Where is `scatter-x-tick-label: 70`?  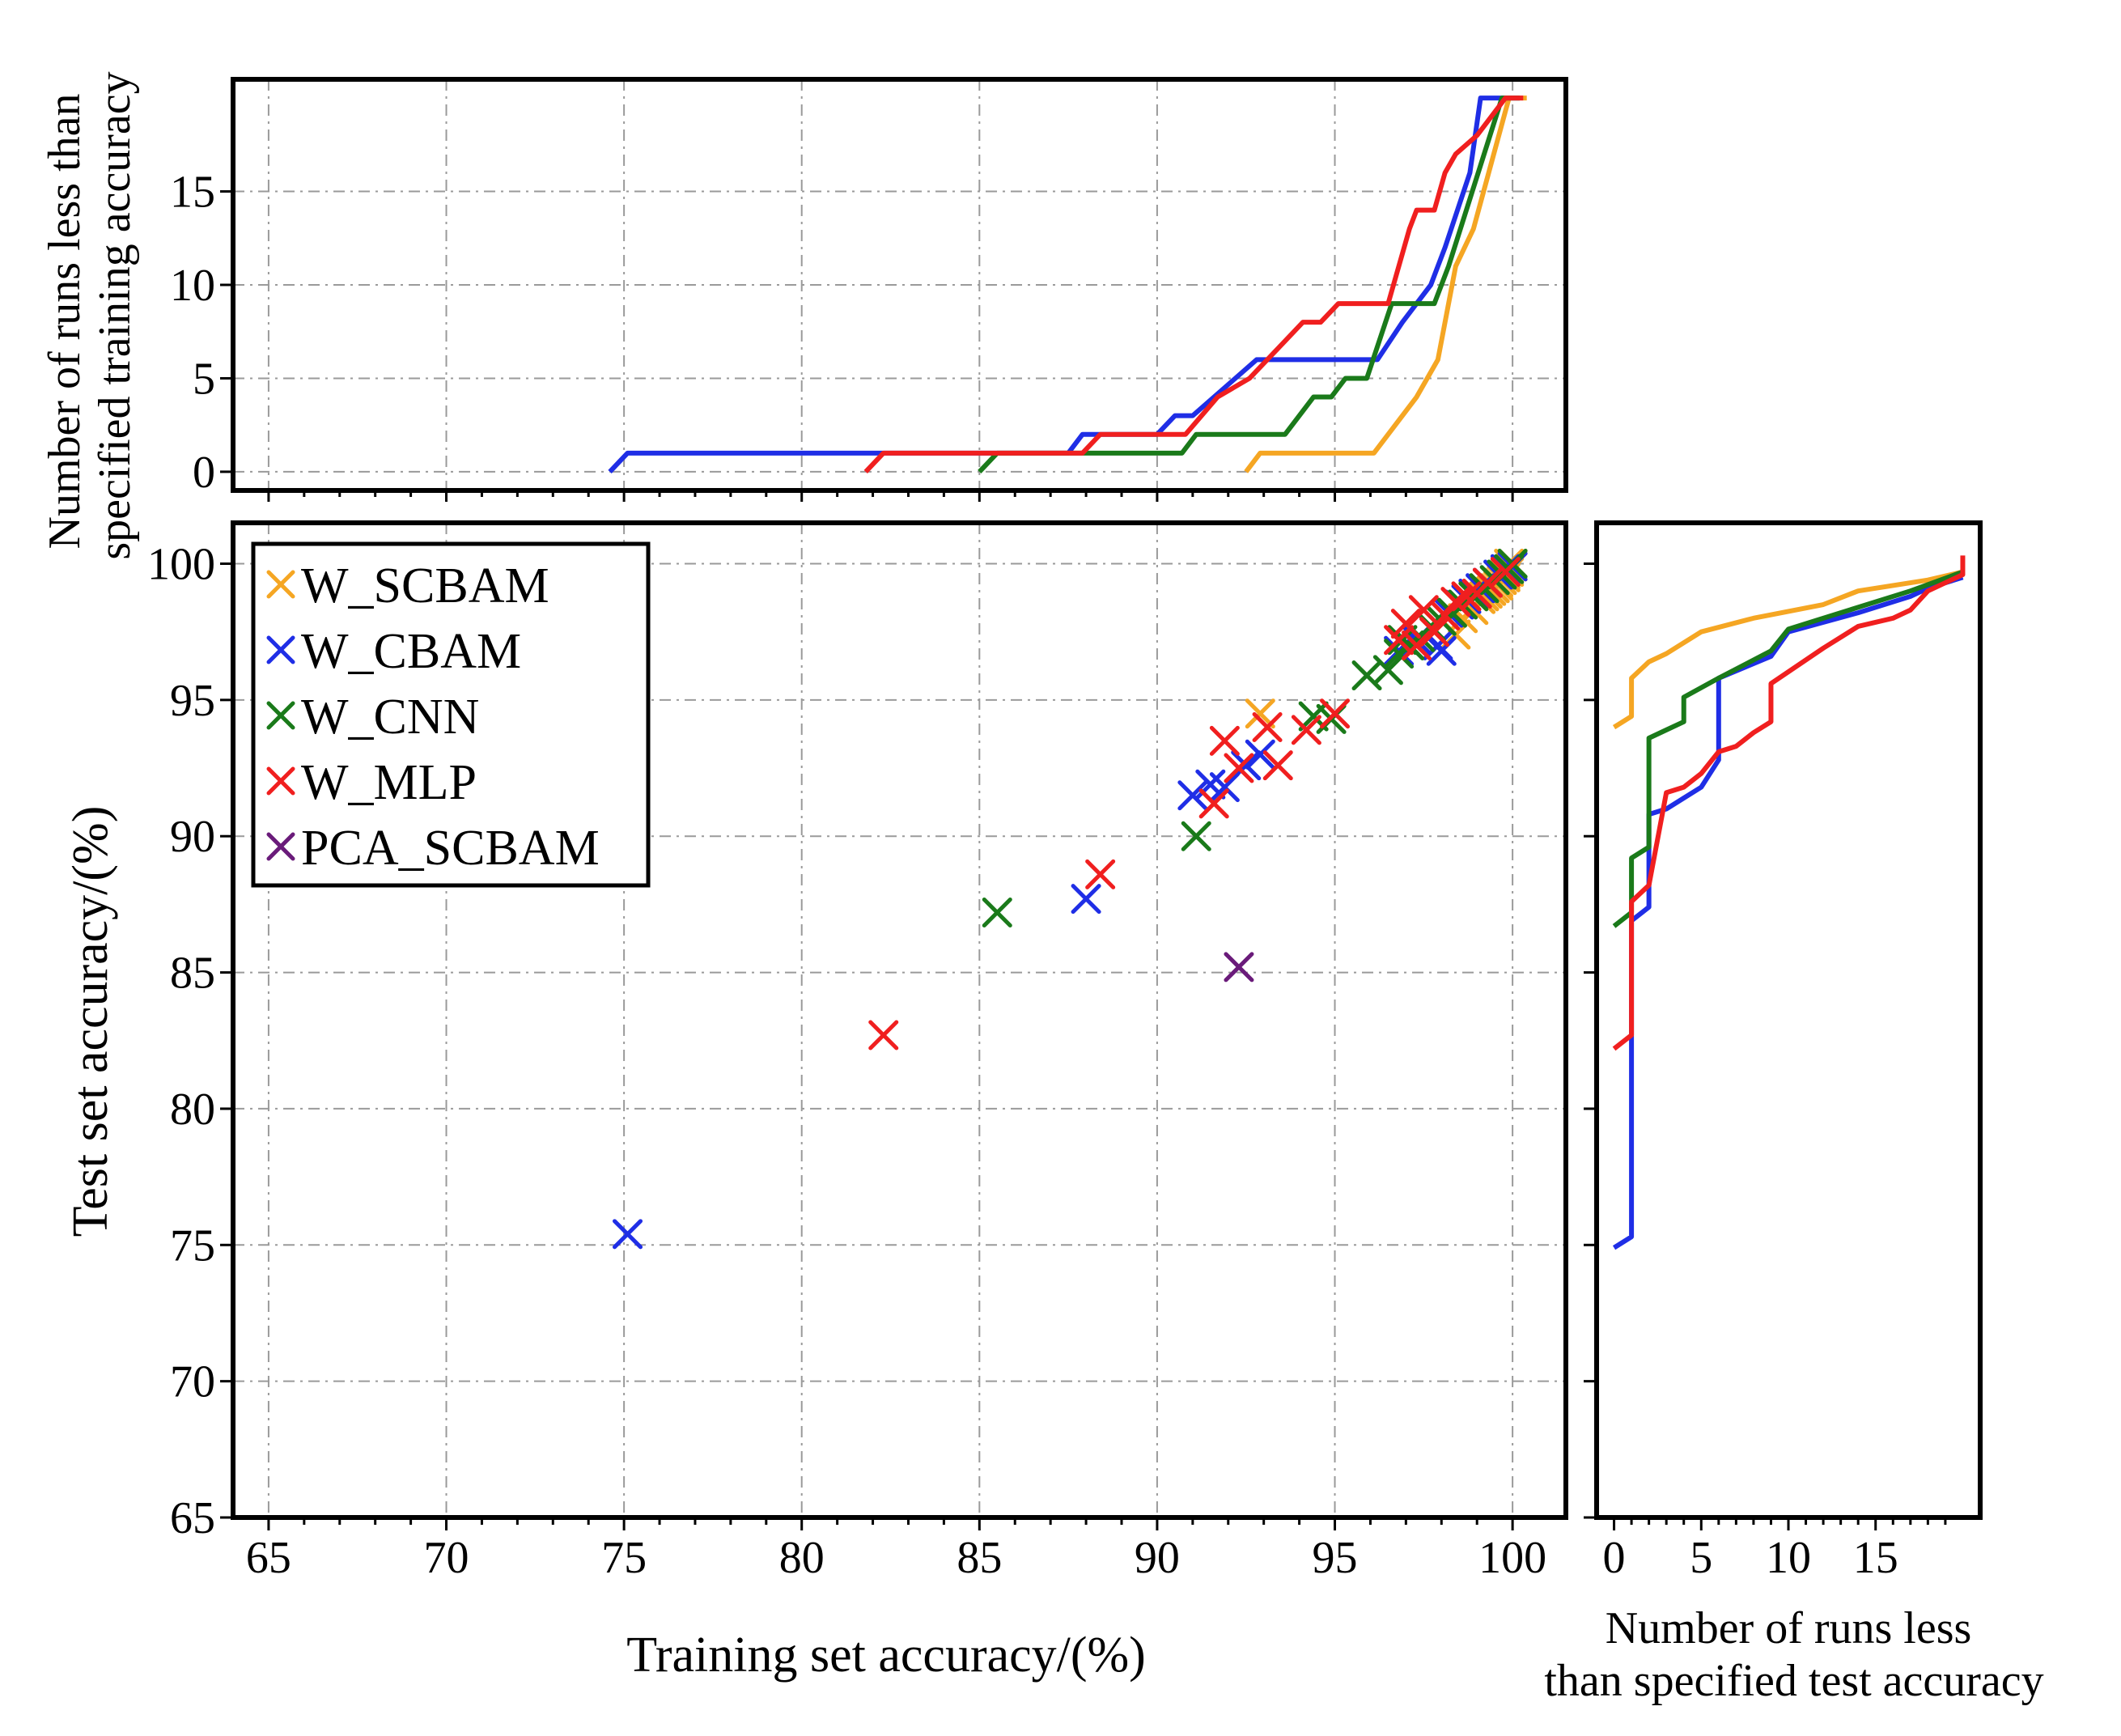 scatter-x-tick-label: 70 is located at coordinates (446, 1558).